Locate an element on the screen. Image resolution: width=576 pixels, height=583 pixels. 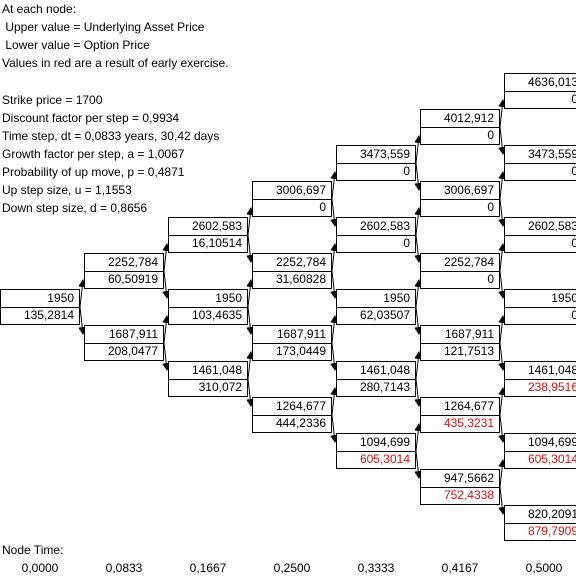
option-price: 879,7909 is located at coordinates (551, 531).